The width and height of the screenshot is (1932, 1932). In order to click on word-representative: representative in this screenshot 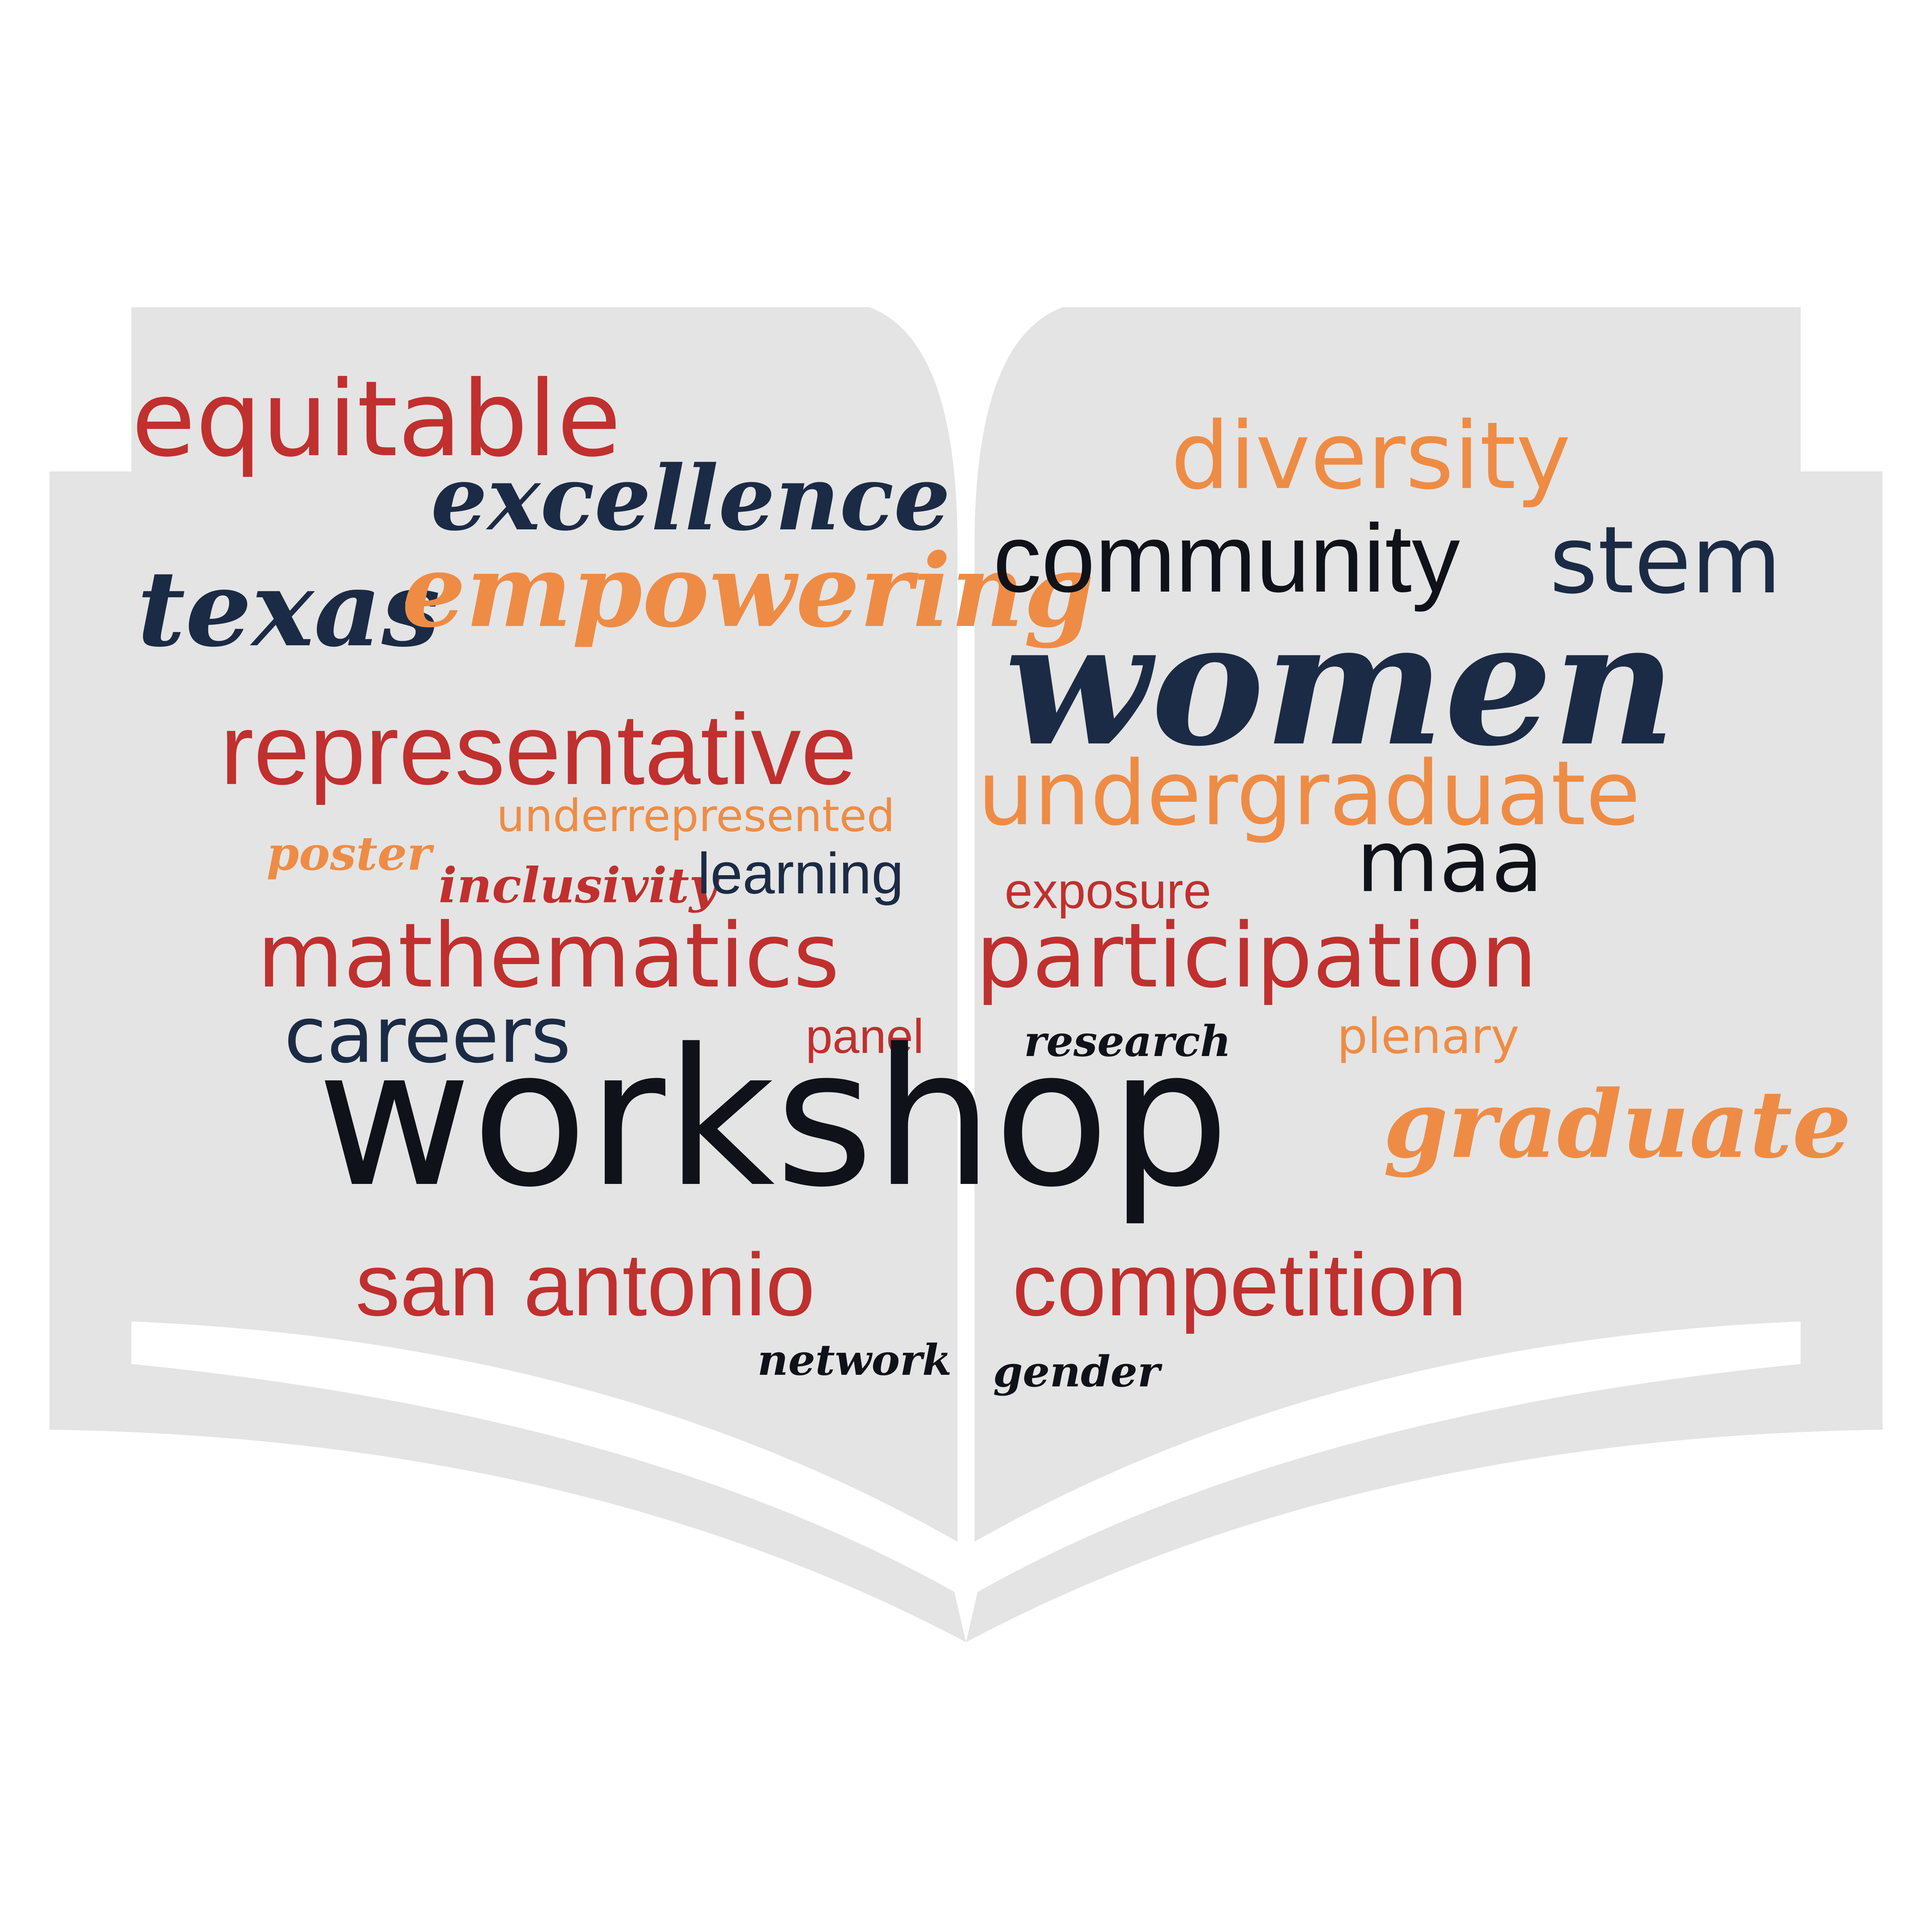, I will do `click(539, 750)`.